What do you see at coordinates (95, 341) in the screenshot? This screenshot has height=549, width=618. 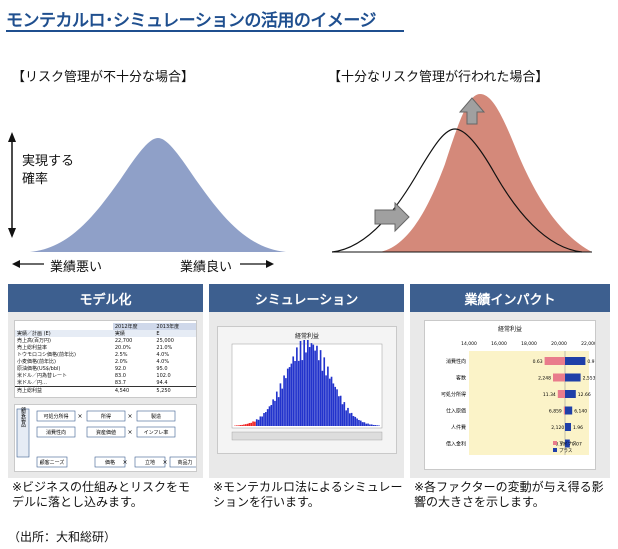 I see `table-row: 売上高(百万円) 22,700 25,000` at bounding box center [95, 341].